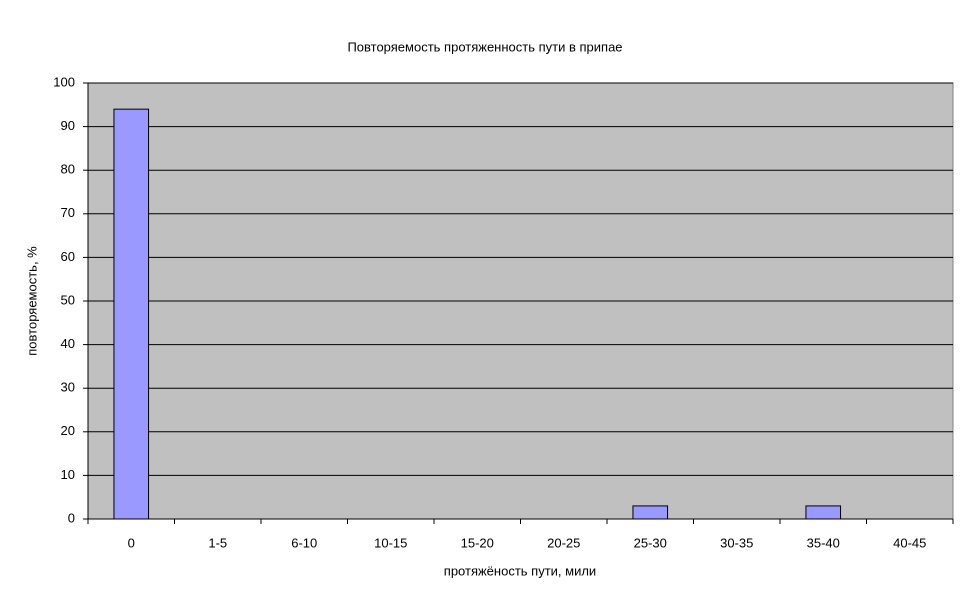  What do you see at coordinates (823, 542) in the screenshot?
I see `x-tick-label: 35-40` at bounding box center [823, 542].